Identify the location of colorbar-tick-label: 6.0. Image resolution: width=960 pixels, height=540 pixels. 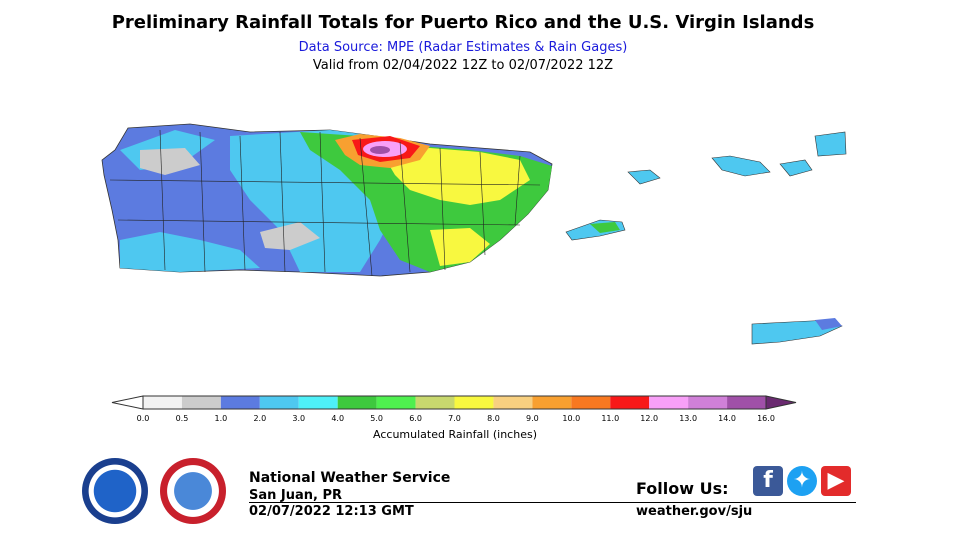
(415, 418).